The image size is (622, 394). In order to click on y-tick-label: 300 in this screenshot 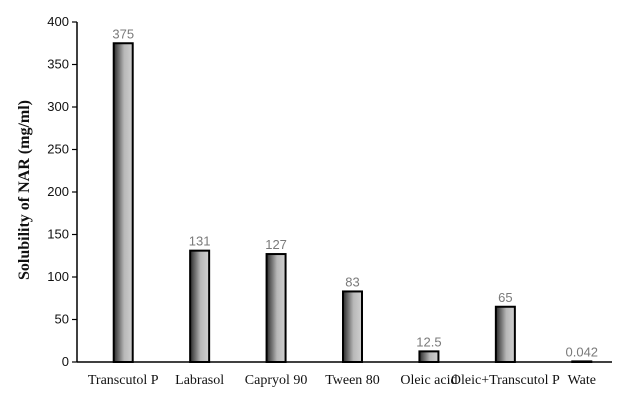, I will do `click(58, 106)`.